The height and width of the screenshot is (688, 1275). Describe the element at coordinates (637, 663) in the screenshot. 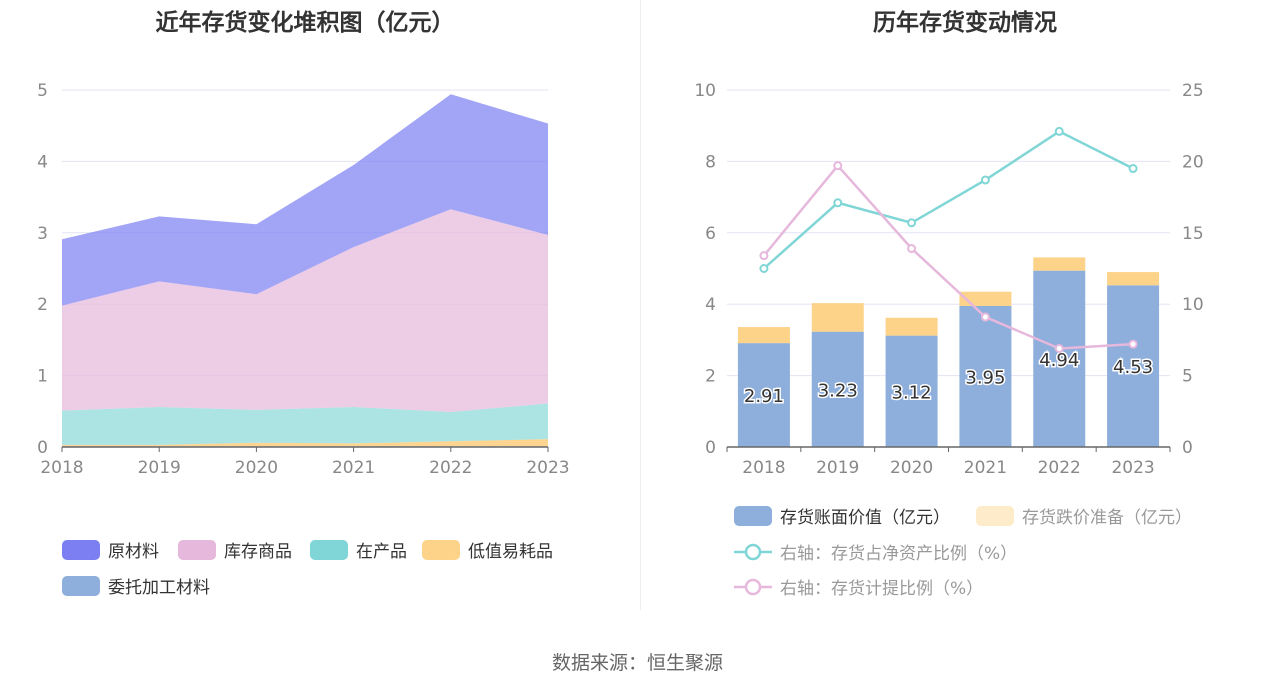

I see `data-source: 数据来源：恒生聚源` at that location.